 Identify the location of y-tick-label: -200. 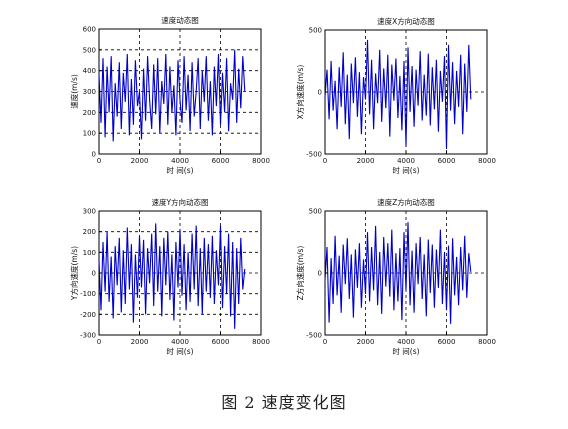
(88, 315).